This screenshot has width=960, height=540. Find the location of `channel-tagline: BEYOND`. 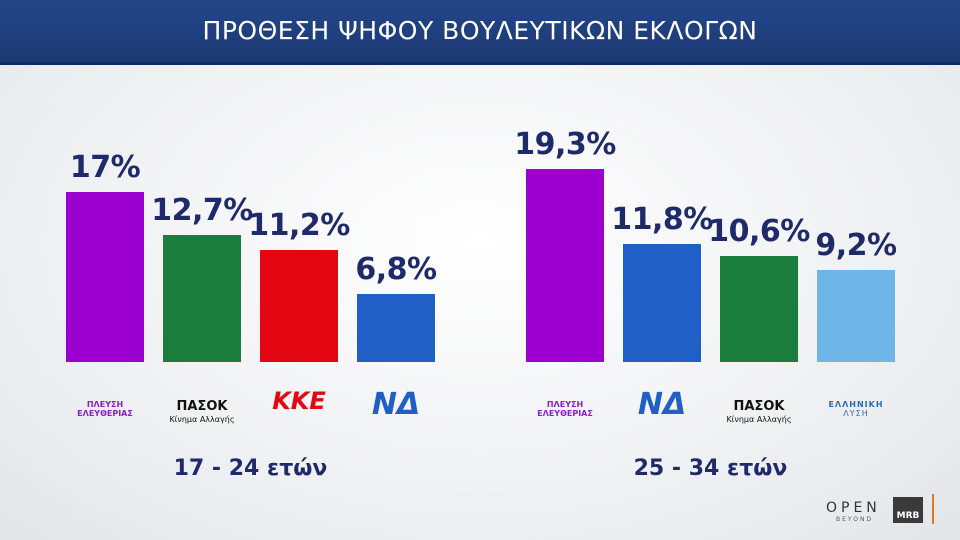

channel-tagline: BEYOND is located at coordinates (855, 519).